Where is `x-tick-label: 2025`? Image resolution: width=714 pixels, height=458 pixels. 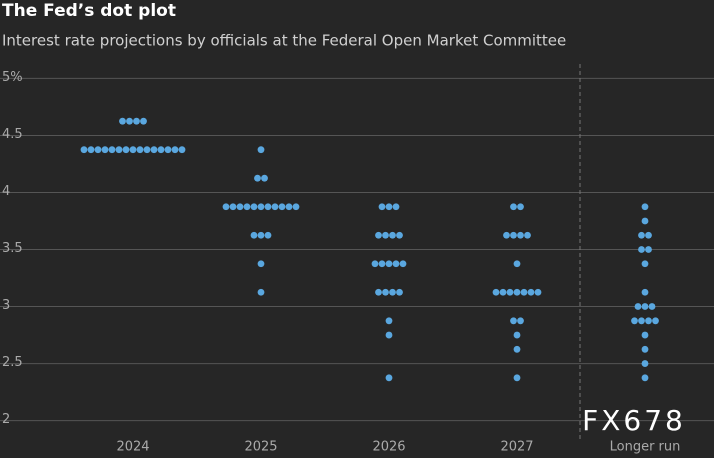
x-tick-label: 2025 is located at coordinates (260, 447).